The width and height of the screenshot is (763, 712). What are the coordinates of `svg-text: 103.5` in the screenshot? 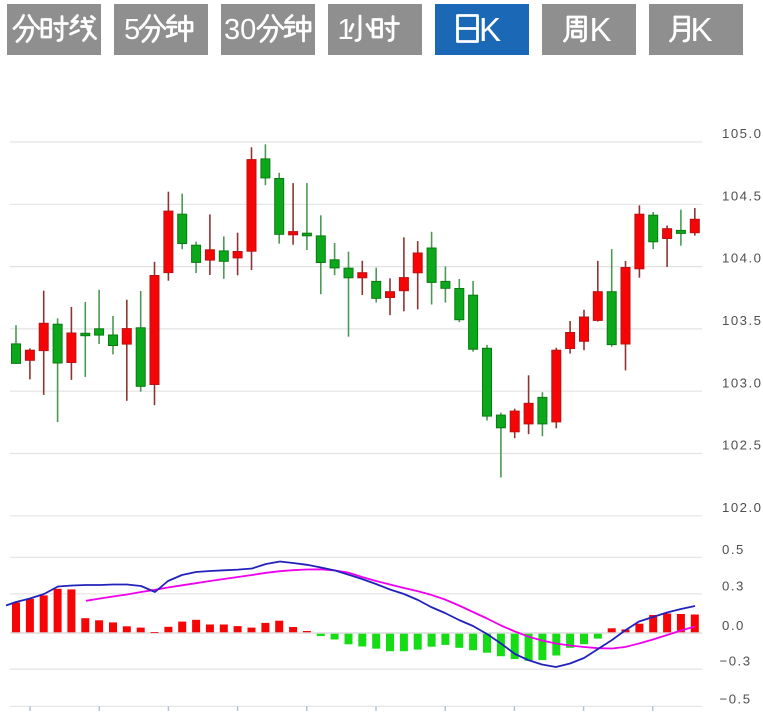 It's located at (742, 320).